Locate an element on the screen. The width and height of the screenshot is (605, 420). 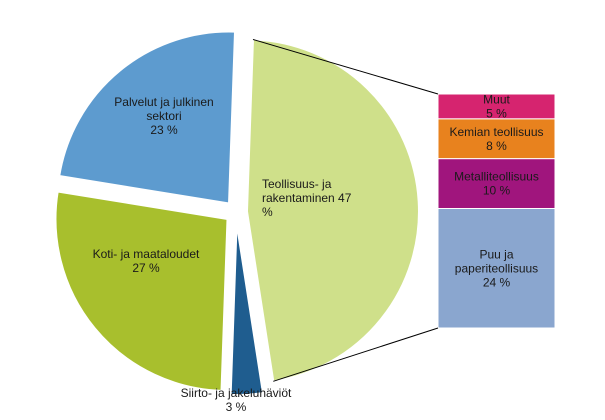
pie-label-0-line-2: % is located at coordinates (267, 212).